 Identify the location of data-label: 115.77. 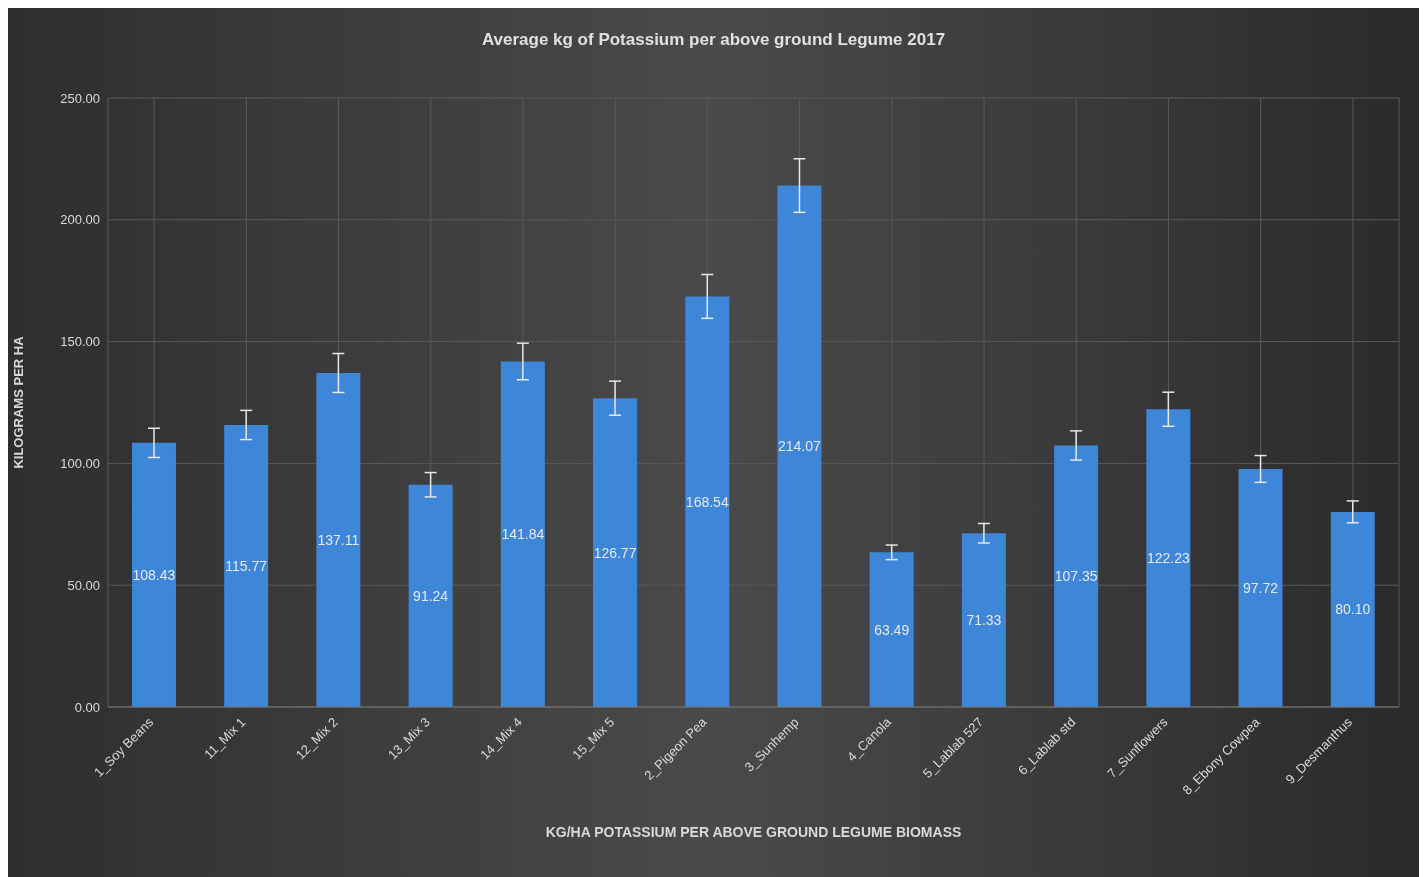
(246, 565).